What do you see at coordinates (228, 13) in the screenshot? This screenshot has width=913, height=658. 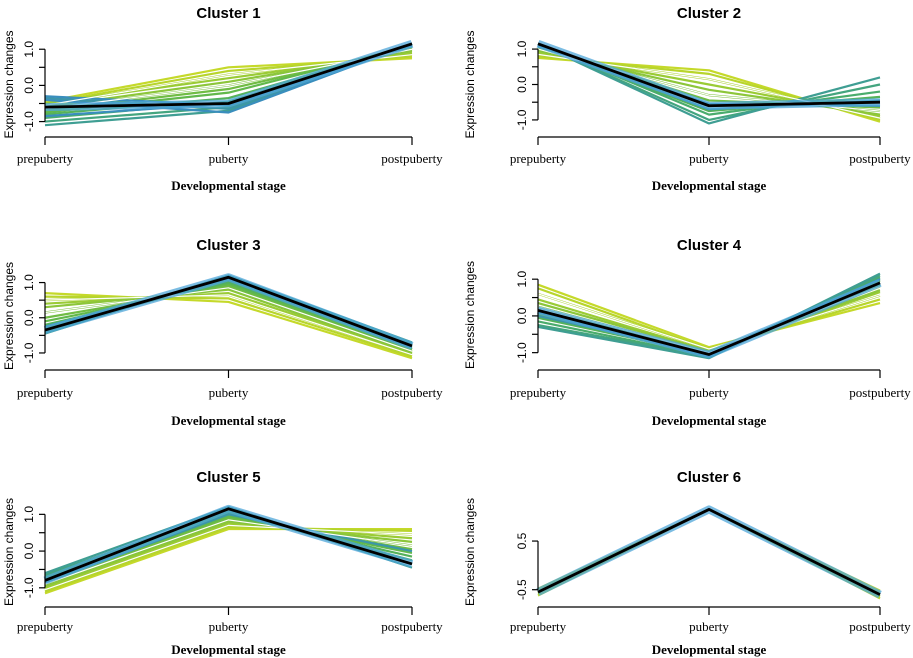 I see `panel-title: Cluster 1` at bounding box center [228, 13].